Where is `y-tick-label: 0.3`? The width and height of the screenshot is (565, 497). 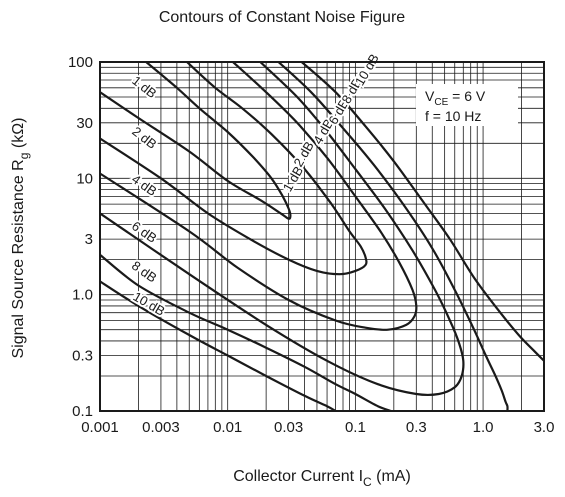 y-tick-label: 0.3 is located at coordinates (82, 355).